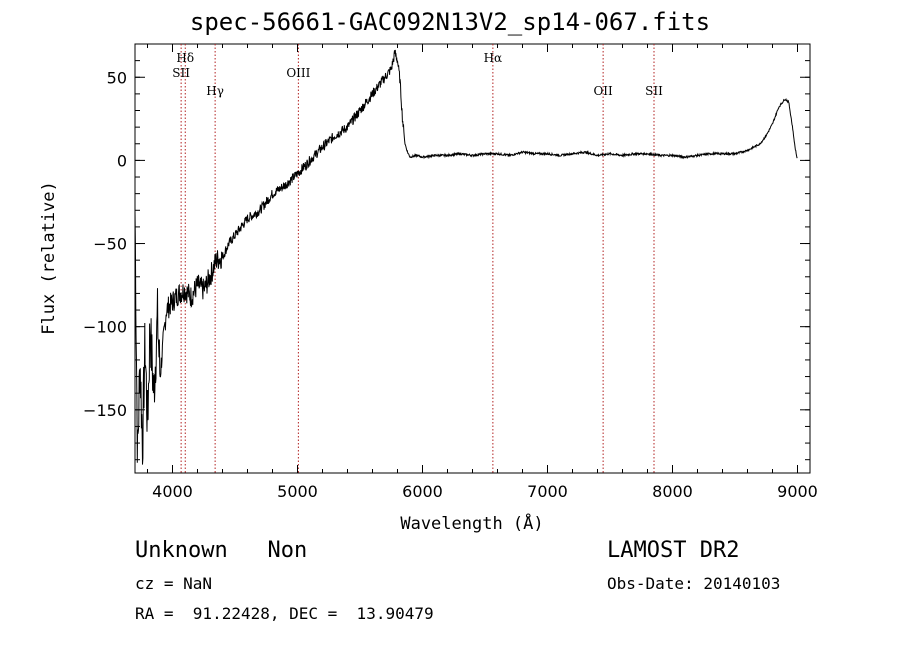  What do you see at coordinates (297, 491) in the screenshot?
I see `x-tick-label: 5000` at bounding box center [297, 491].